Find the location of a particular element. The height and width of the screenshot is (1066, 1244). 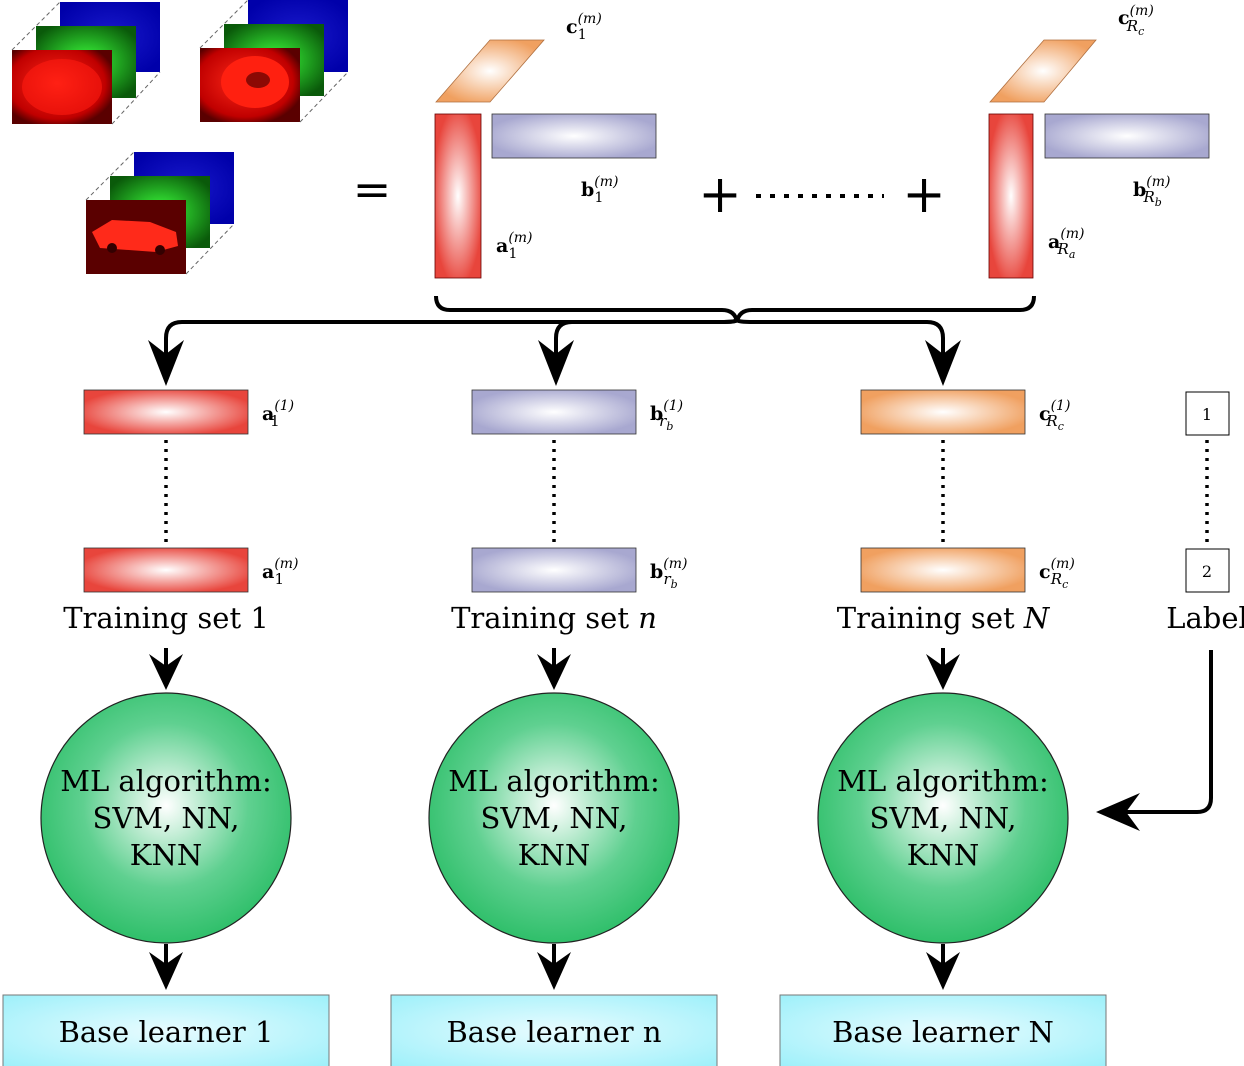

term-last-a-factor is located at coordinates (1011, 196).